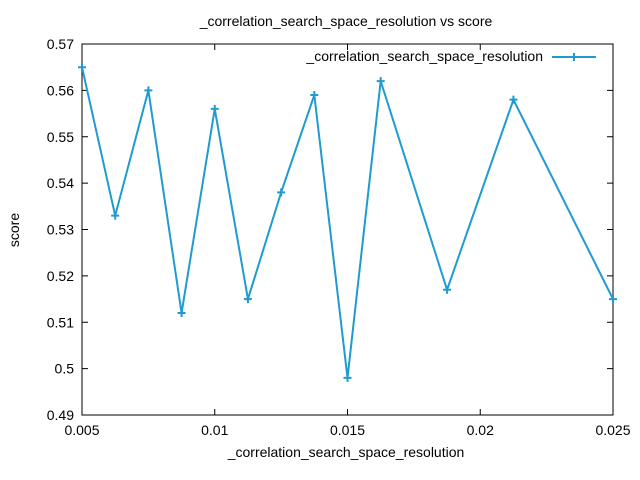 This screenshot has height=480, width=640. Describe the element at coordinates (14, 230) in the screenshot. I see `y-axis-label: score` at that location.